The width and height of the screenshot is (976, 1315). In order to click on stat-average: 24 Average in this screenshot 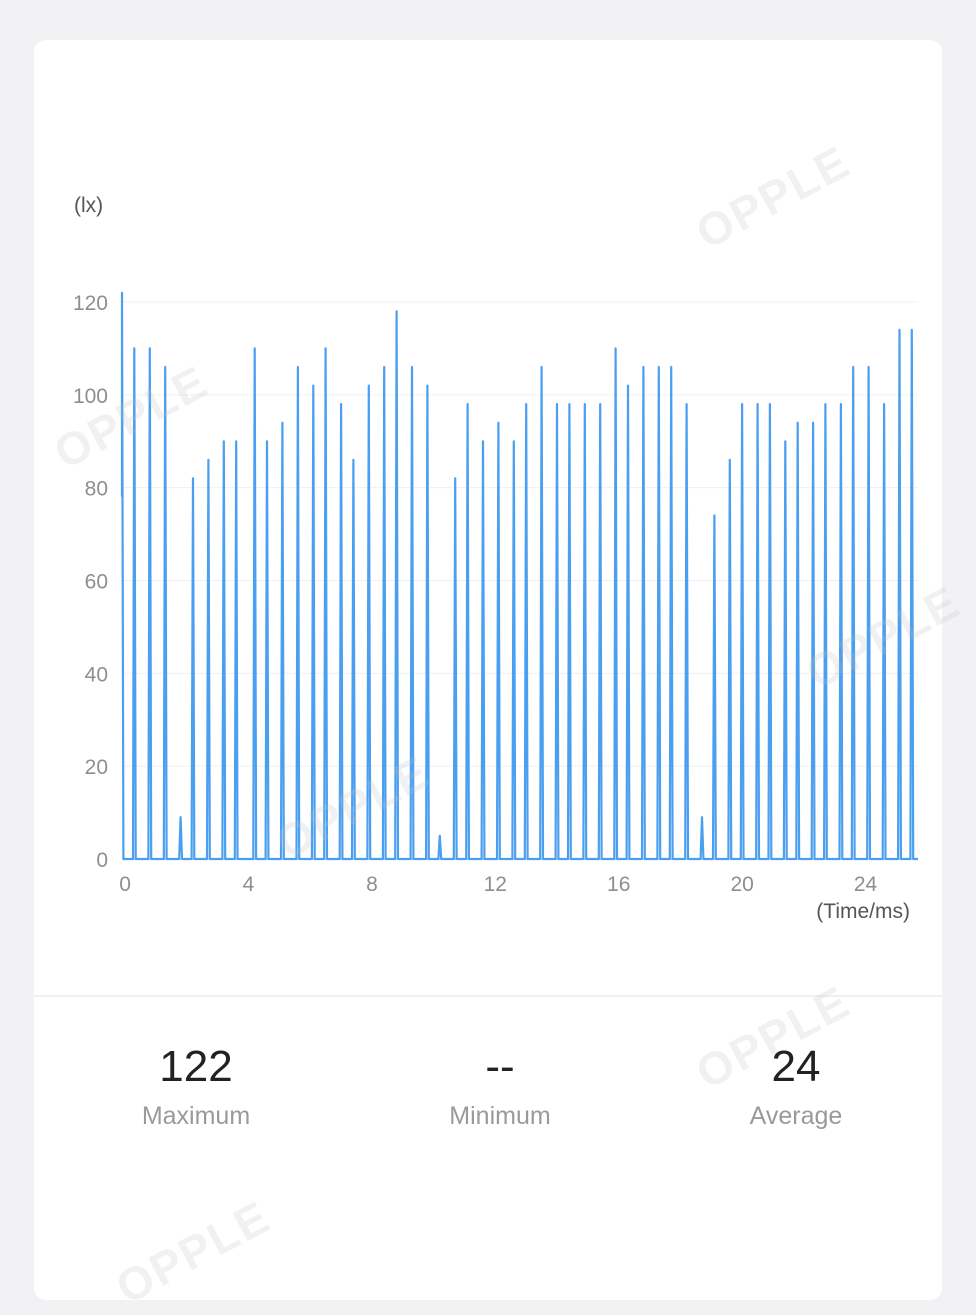, I will do `click(794, 1085)`.